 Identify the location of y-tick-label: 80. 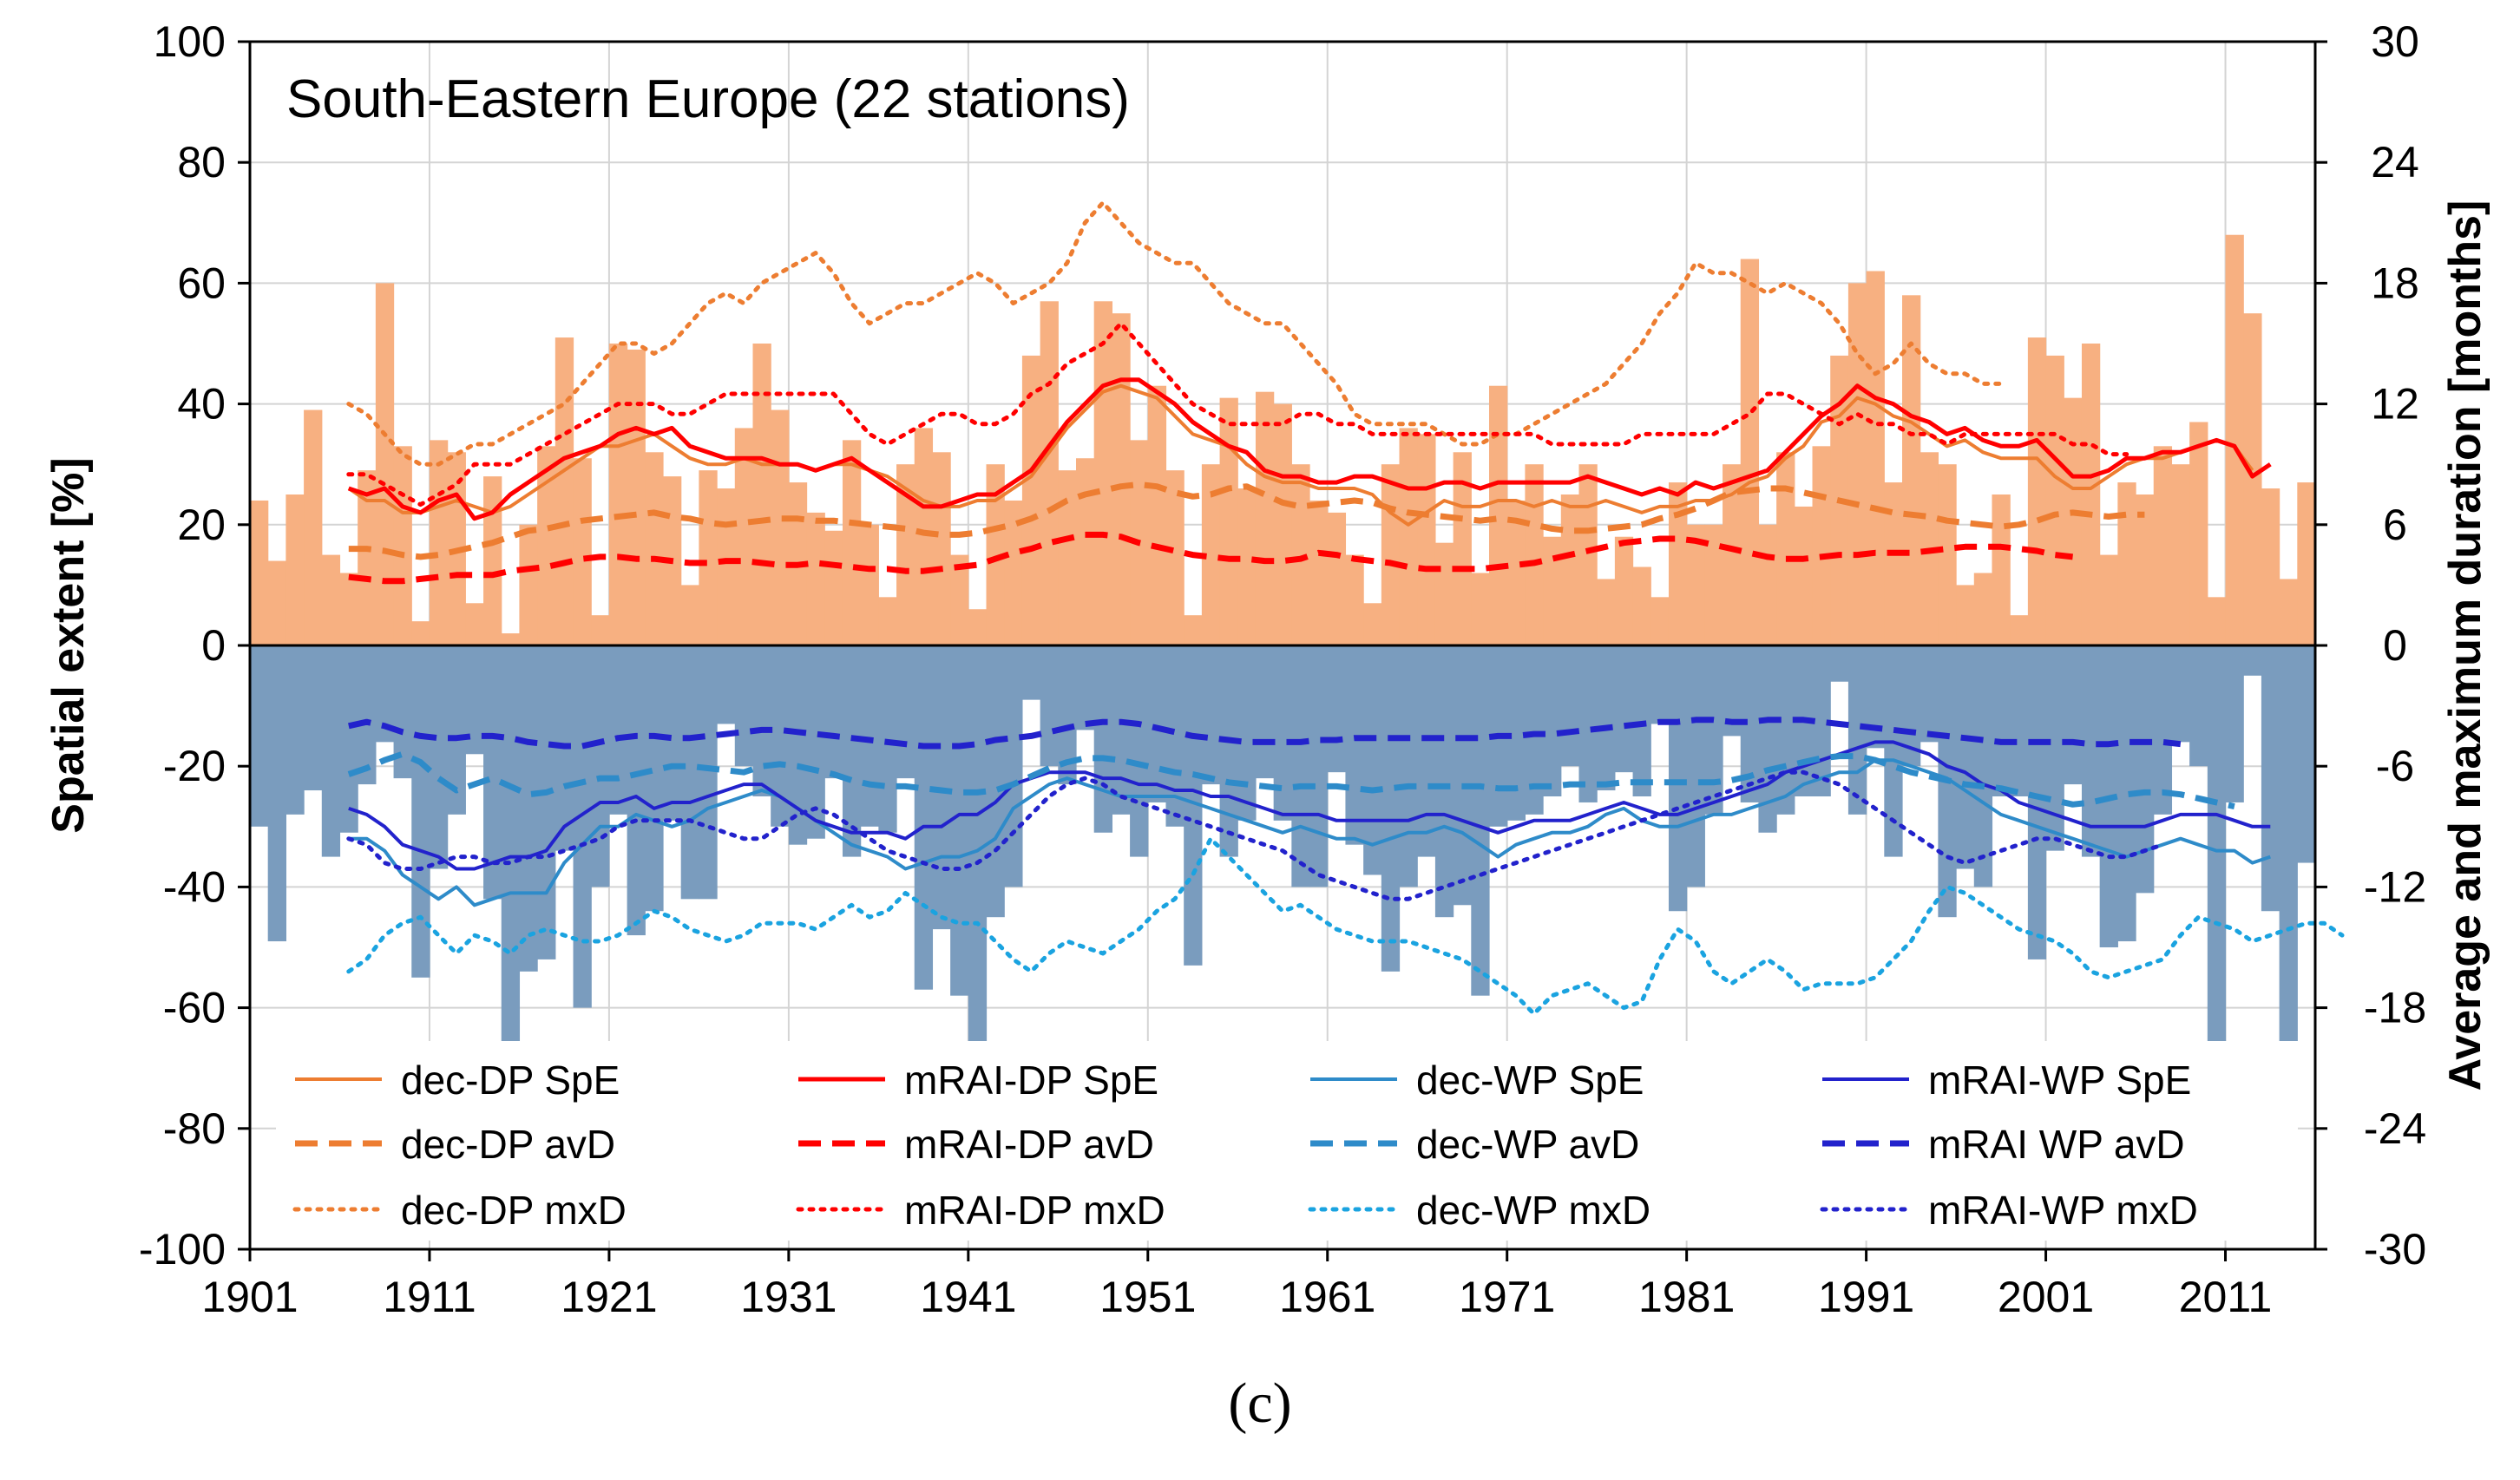
(201, 162).